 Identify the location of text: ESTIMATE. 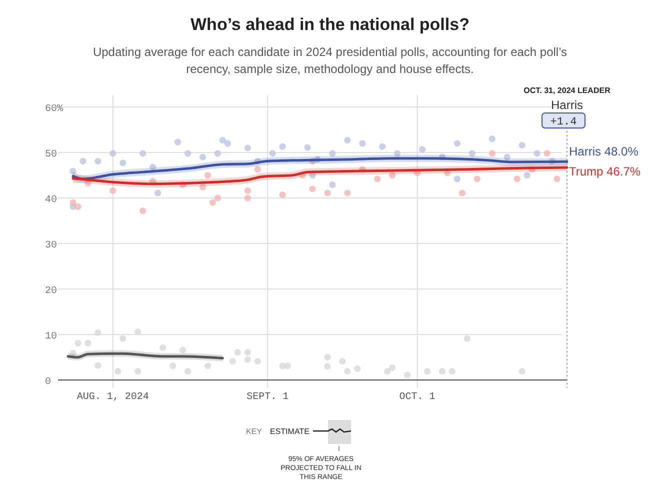
(290, 431).